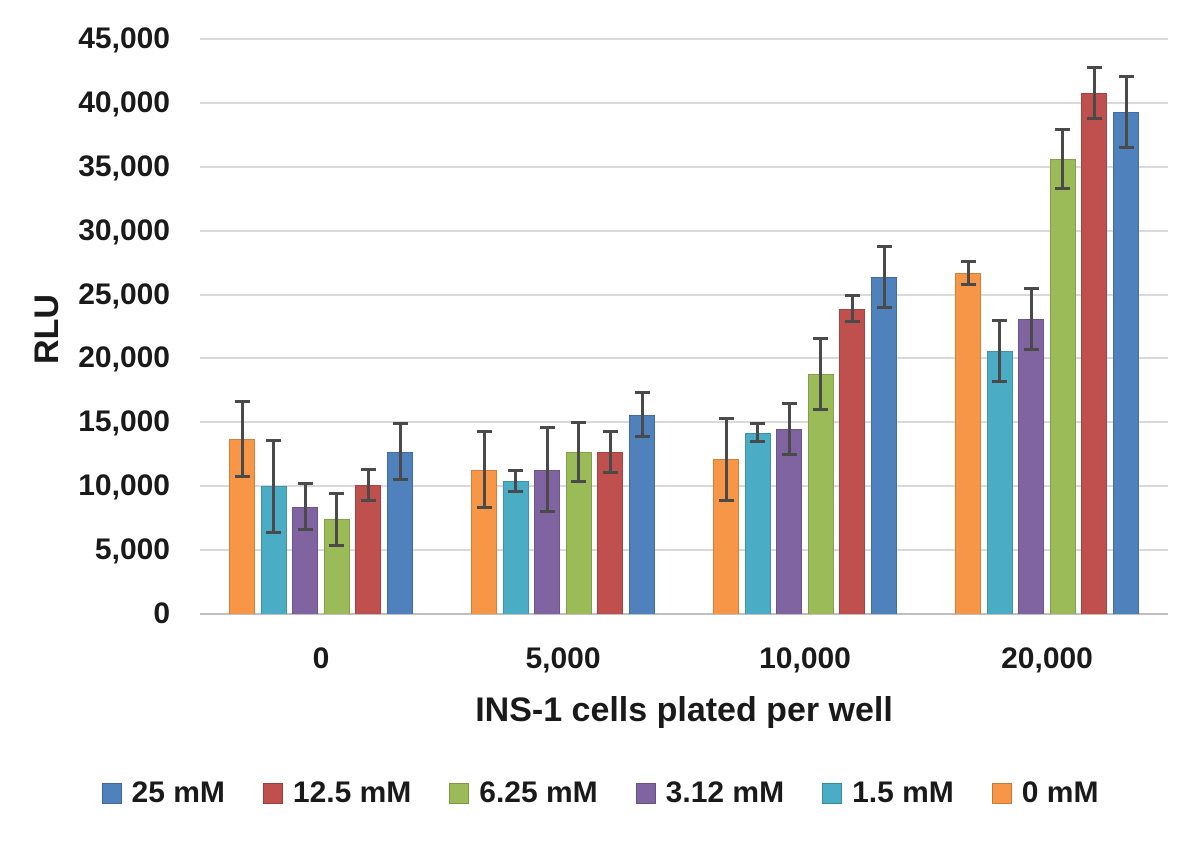  Describe the element at coordinates (161, 613) in the screenshot. I see `y-axis-tick-label: 0` at that location.